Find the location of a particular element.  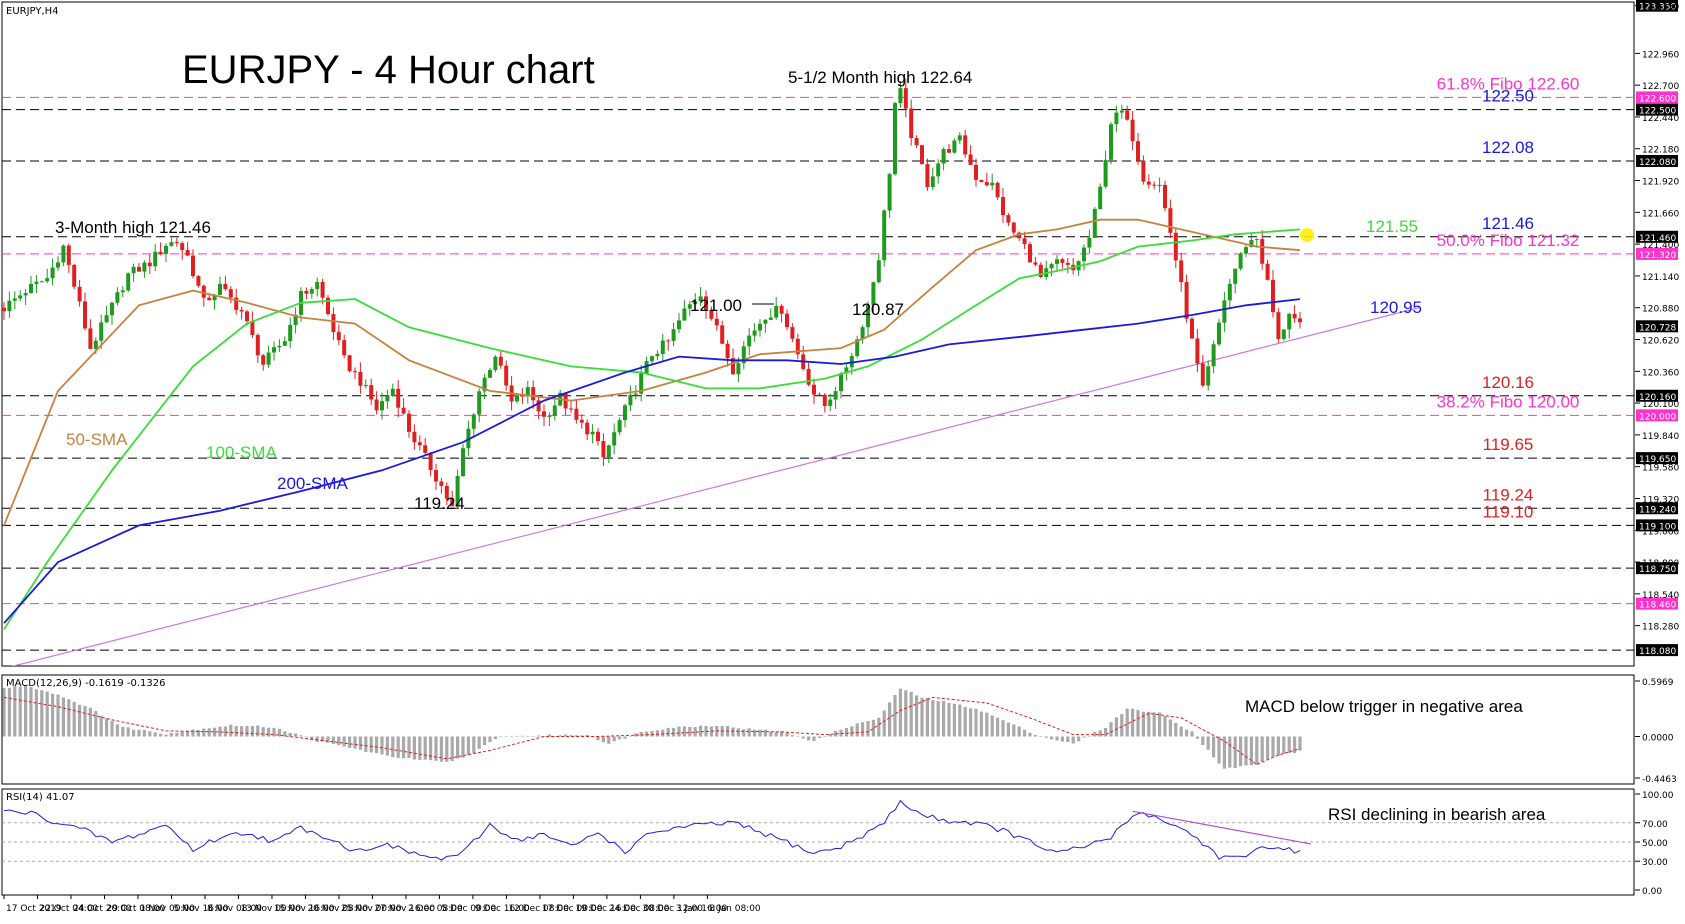

symbol-label: EURJPY,H4 is located at coordinates (32, 11).